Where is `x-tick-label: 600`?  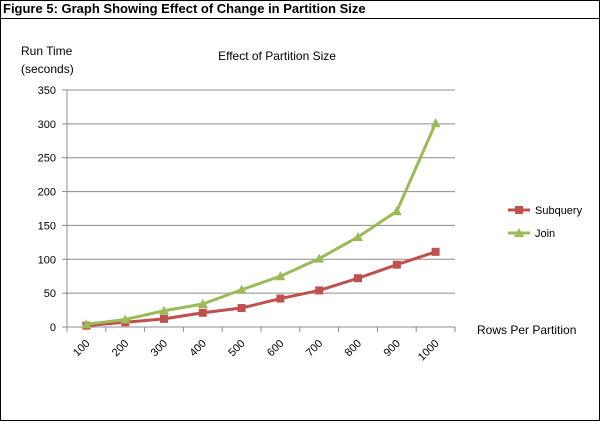
x-tick-label: 600 is located at coordinates (275, 348).